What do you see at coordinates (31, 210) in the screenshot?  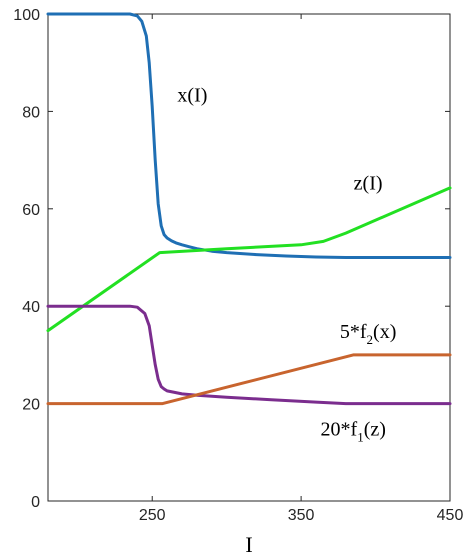 I see `y-tick-label: 60` at bounding box center [31, 210].